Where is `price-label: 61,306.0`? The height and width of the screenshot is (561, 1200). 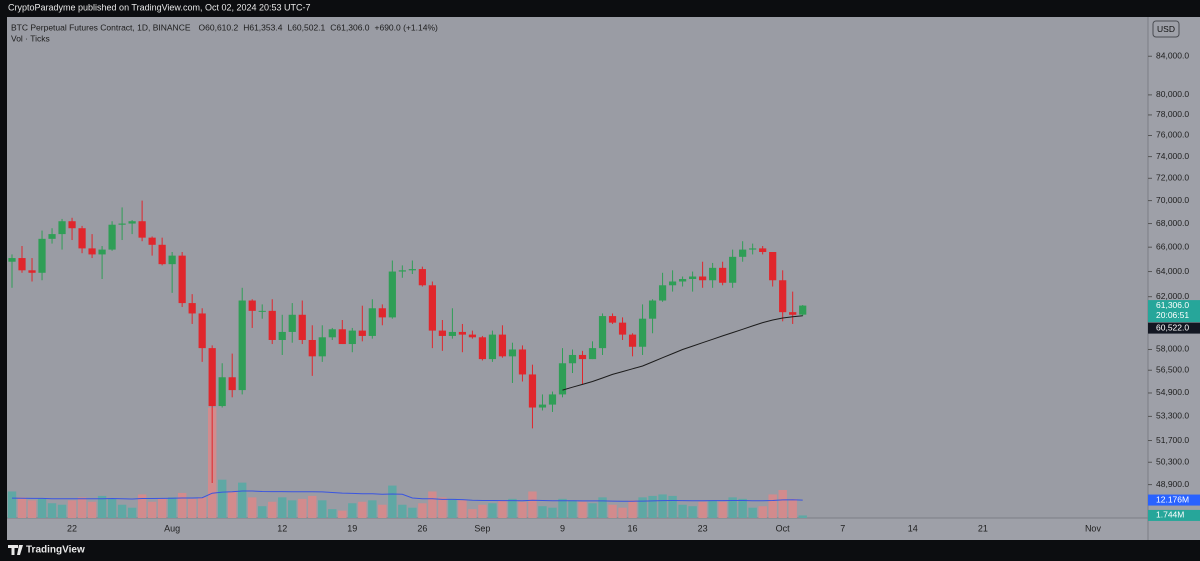 price-label: 61,306.0 is located at coordinates (1172, 305).